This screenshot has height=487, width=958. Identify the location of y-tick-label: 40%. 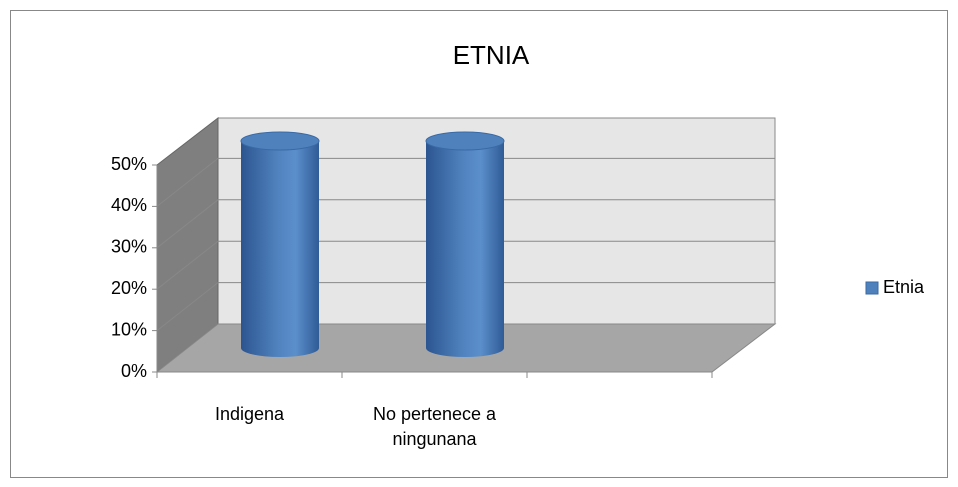
(129, 205).